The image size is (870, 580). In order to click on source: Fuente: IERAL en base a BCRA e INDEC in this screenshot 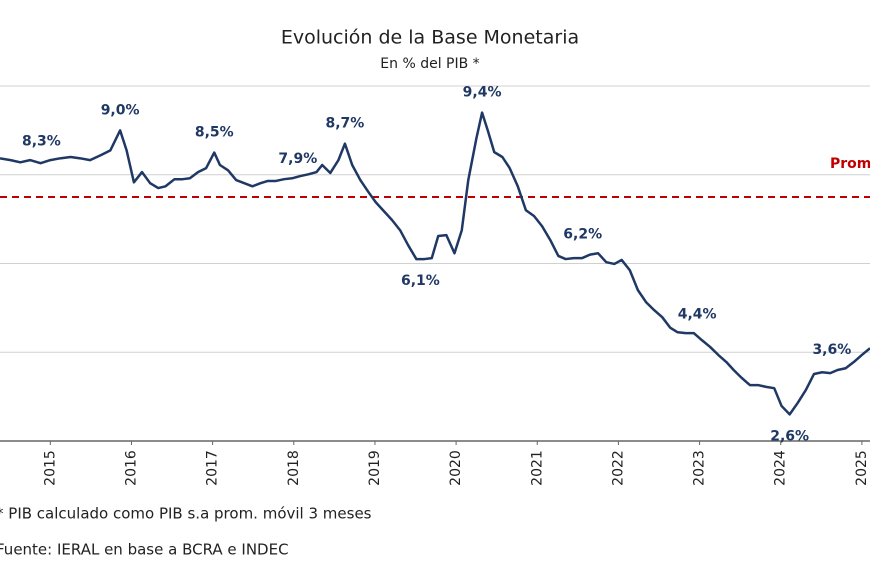, I will do `click(144, 550)`.